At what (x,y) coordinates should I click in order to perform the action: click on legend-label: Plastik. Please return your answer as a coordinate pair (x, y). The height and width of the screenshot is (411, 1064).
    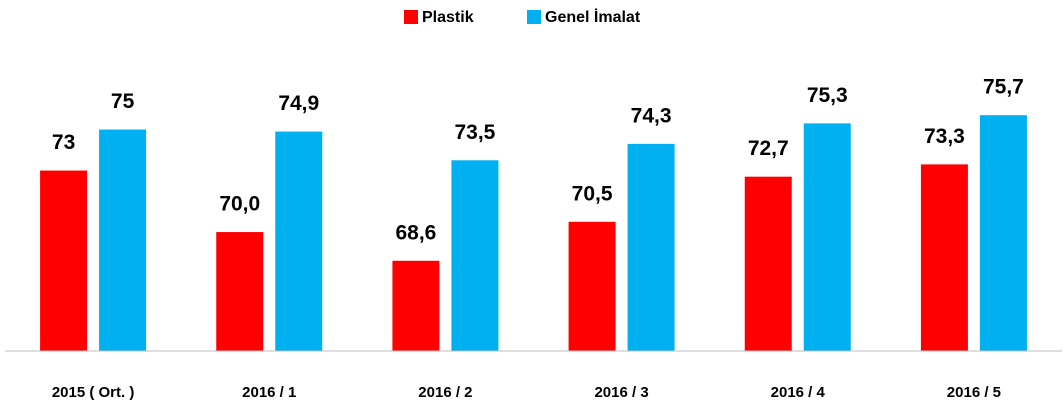
    Looking at the image, I should click on (448, 17).